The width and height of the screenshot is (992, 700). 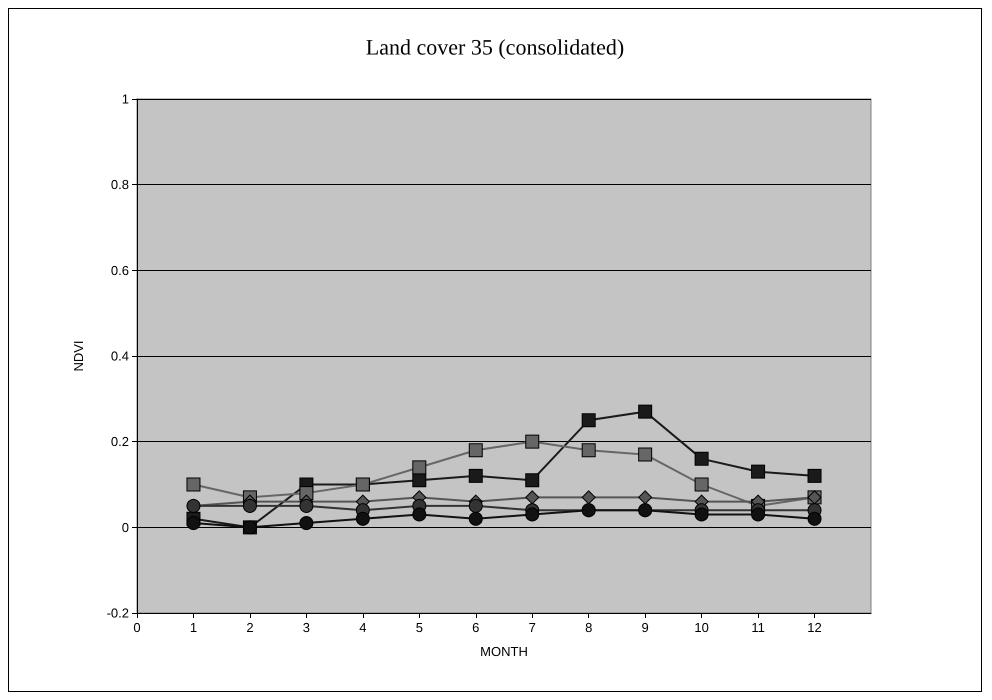 I want to click on x-tick-label: 7, so click(x=532, y=627).